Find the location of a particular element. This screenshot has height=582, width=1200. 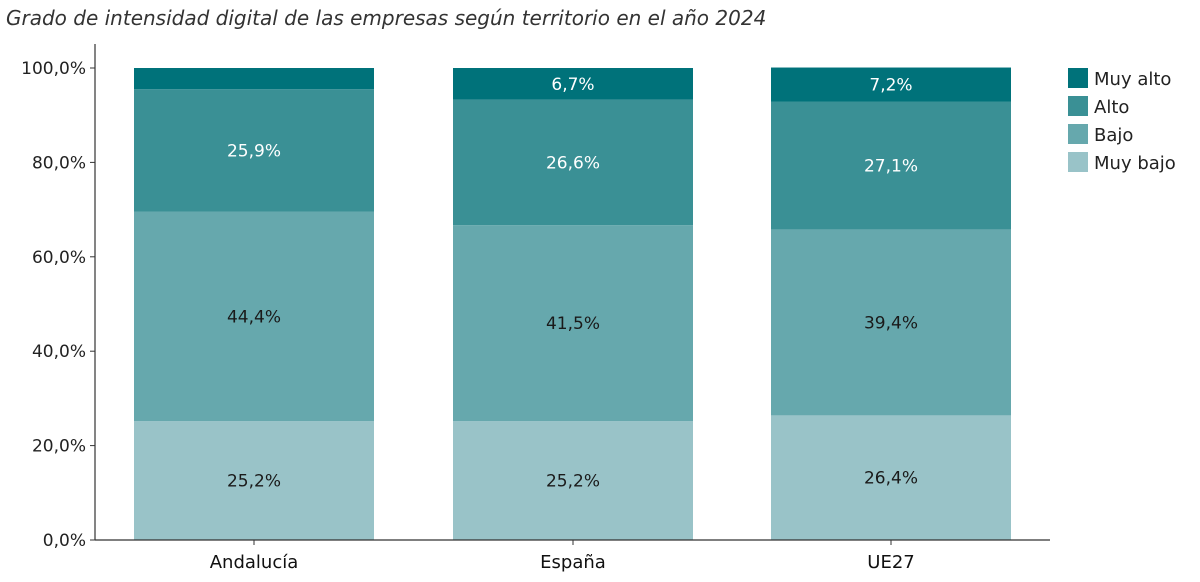

data-label: 25,9% is located at coordinates (254, 151).